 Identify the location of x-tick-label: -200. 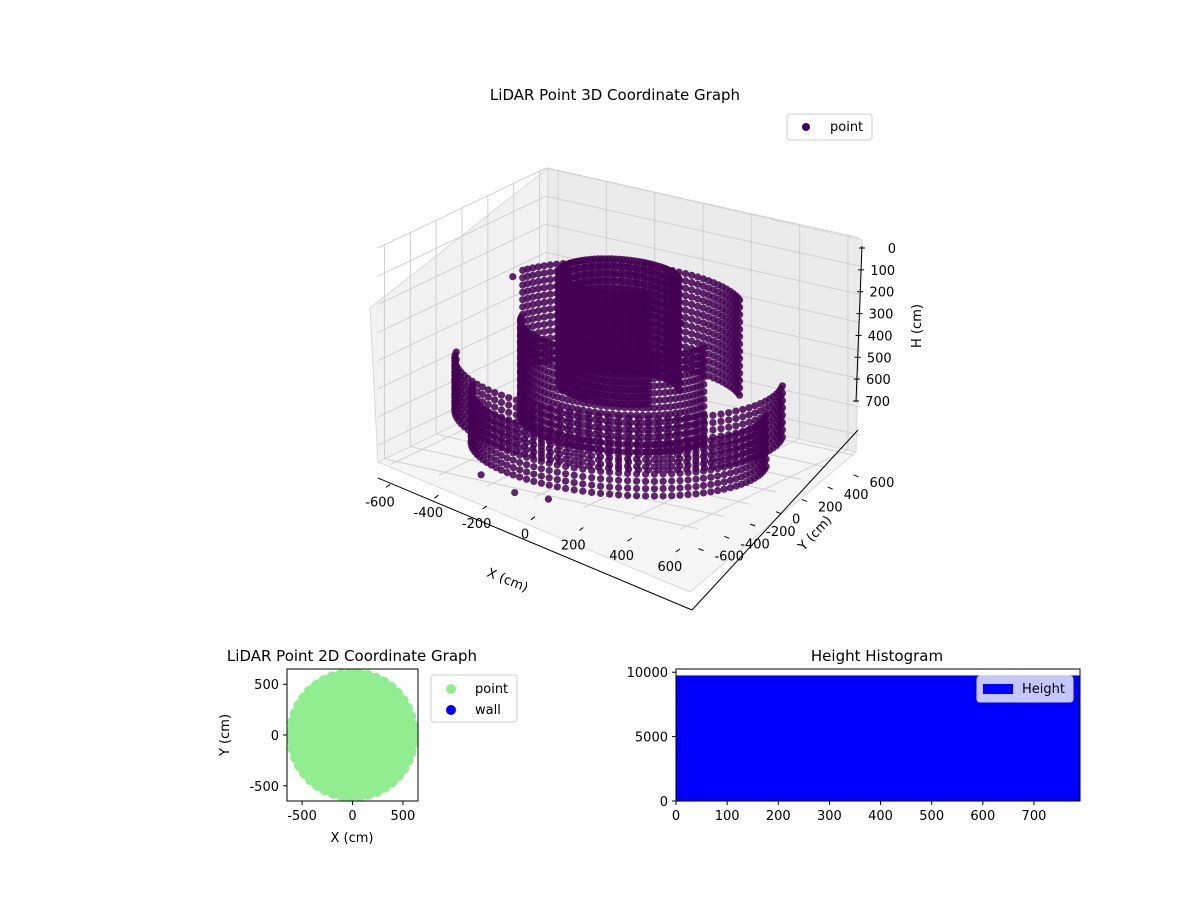
(477, 524).